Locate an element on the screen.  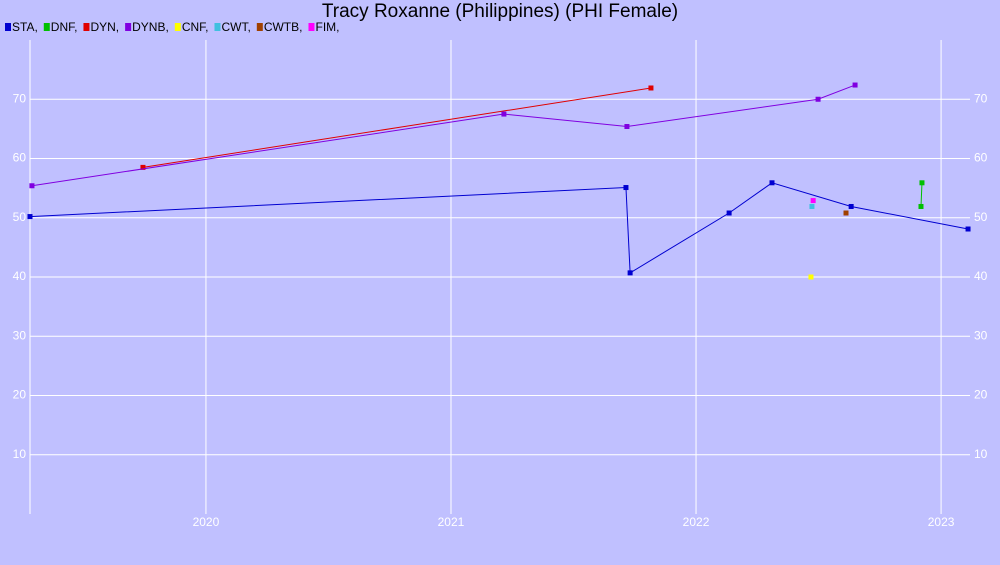
y-tick-label: 20 is located at coordinates (20, 395).